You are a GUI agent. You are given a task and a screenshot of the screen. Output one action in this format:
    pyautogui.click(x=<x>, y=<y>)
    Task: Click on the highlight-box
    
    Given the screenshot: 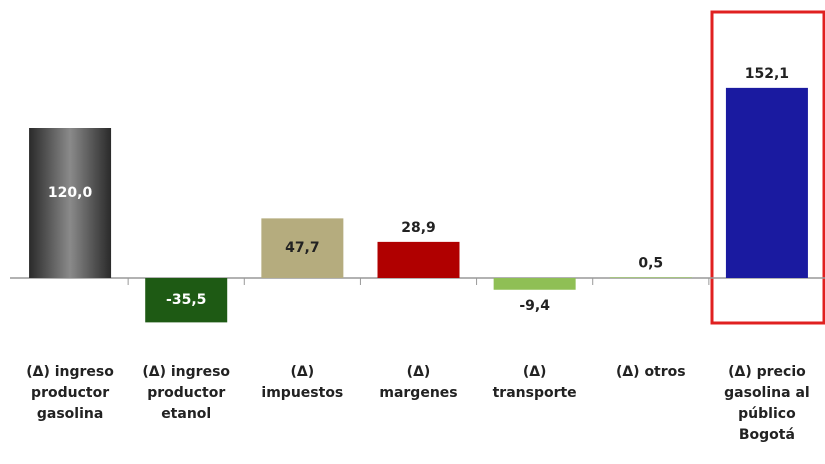 What is the action you would take?
    pyautogui.click(x=767, y=167)
    